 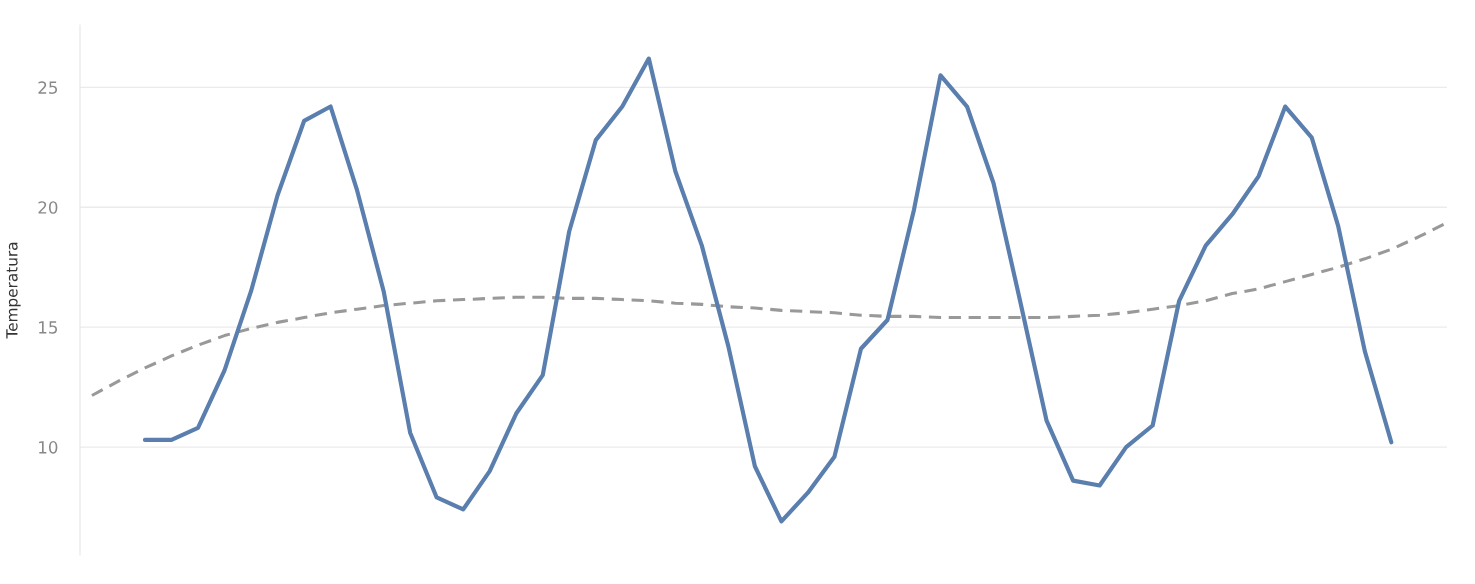 What do you see at coordinates (48, 327) in the screenshot?
I see `y-tick-label: 15` at bounding box center [48, 327].